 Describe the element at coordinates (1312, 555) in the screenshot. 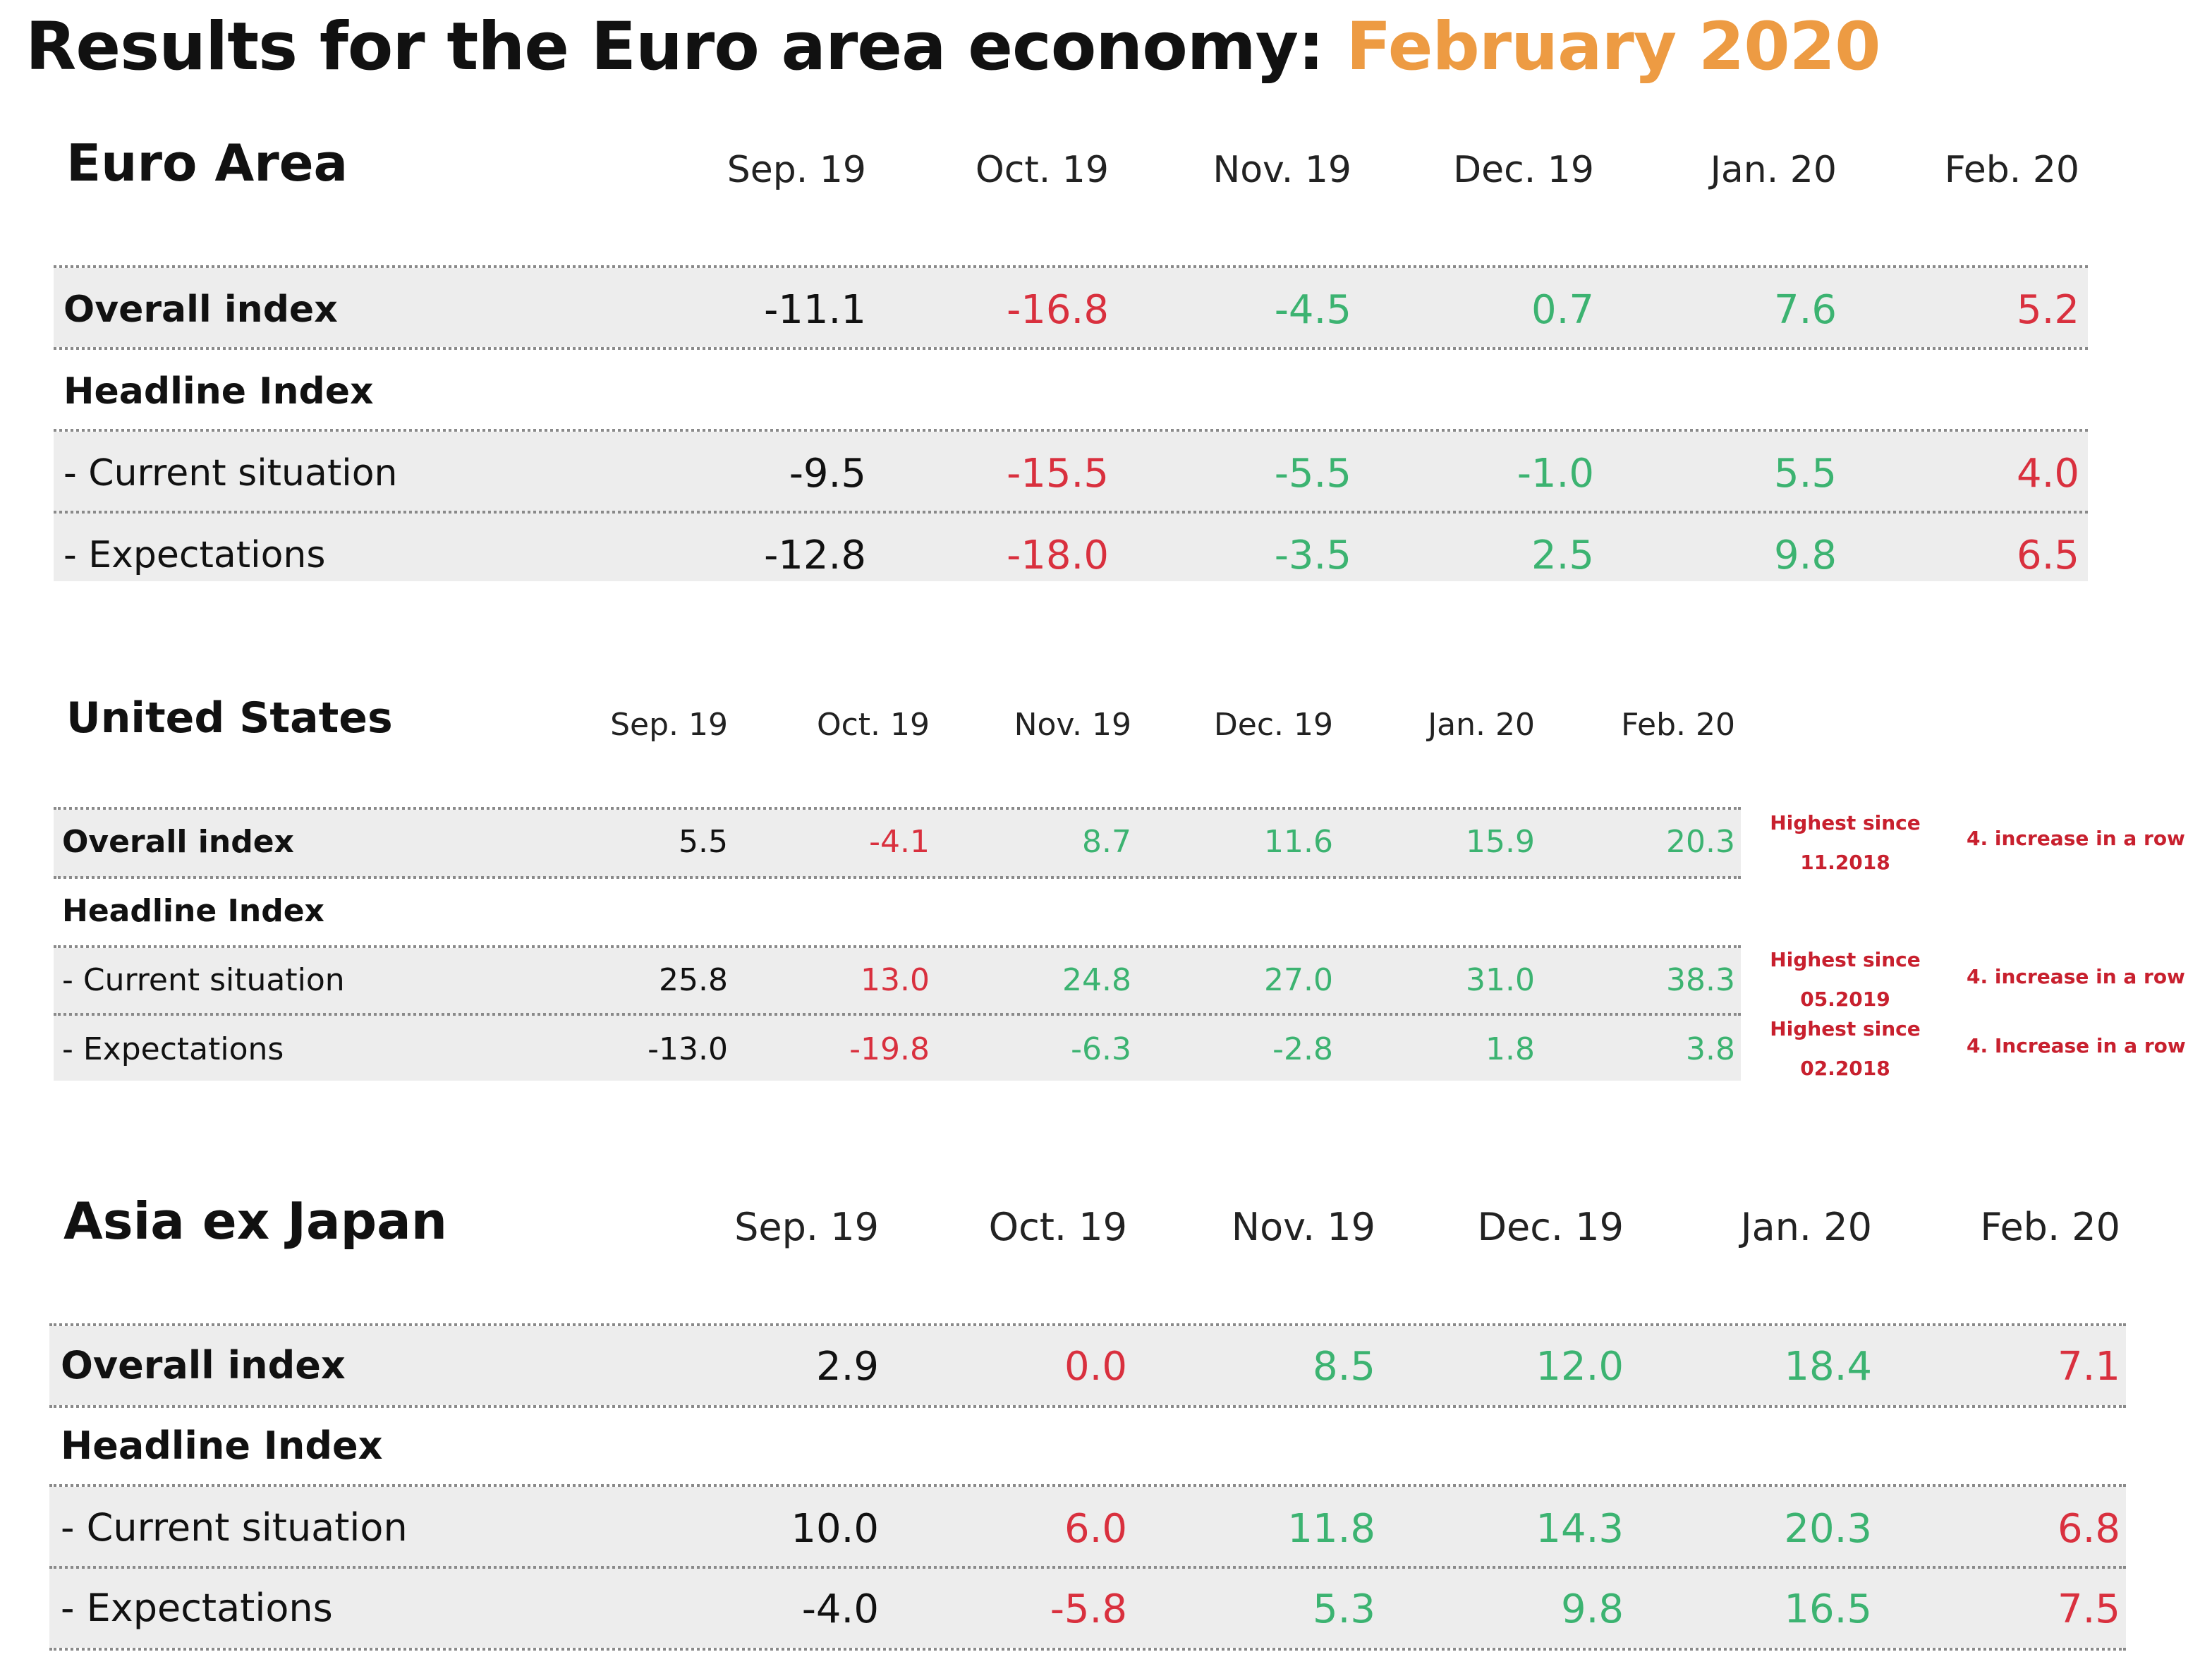

I see `value-cell: -3.5` at that location.